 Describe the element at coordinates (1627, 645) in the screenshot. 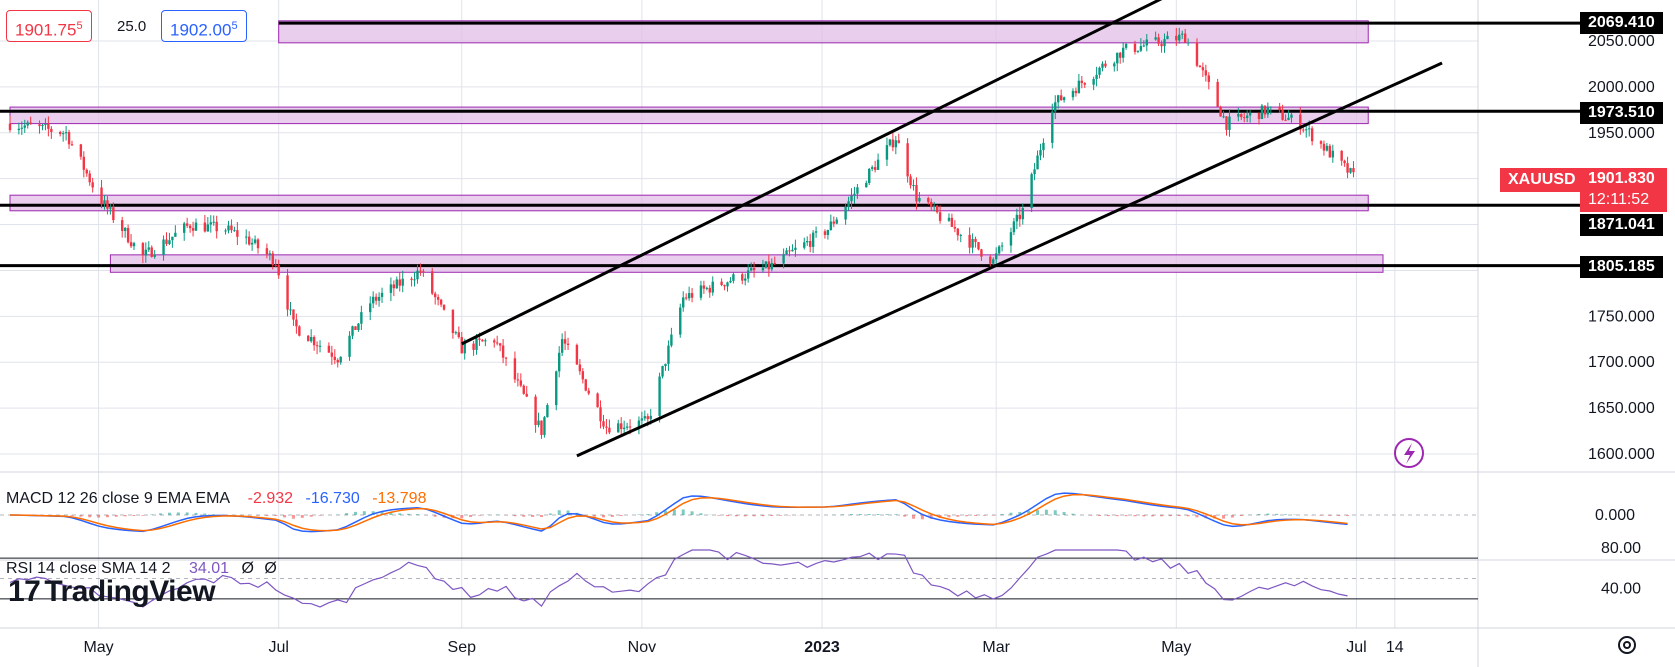

I see `gear-icon` at that location.